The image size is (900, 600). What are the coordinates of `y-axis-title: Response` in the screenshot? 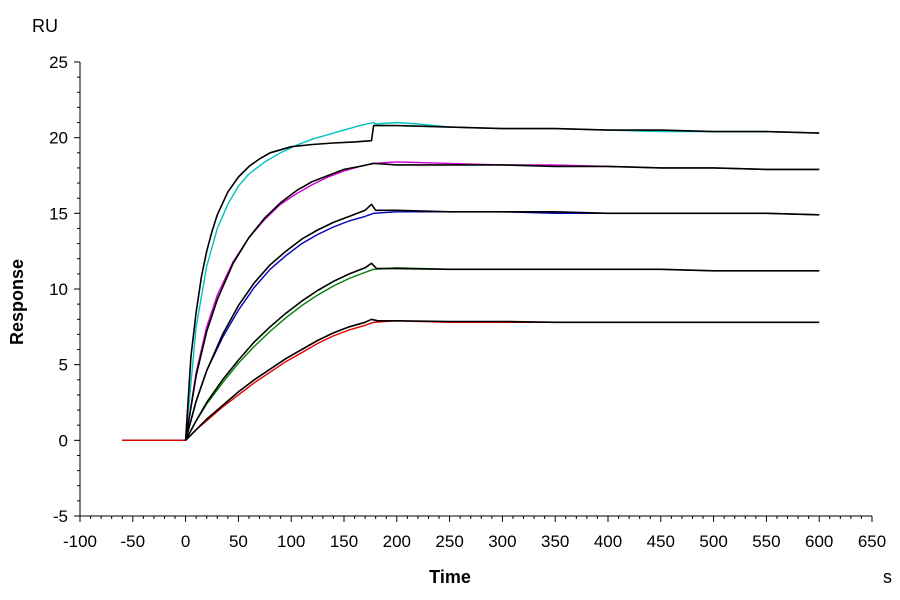 It's located at (17, 302).